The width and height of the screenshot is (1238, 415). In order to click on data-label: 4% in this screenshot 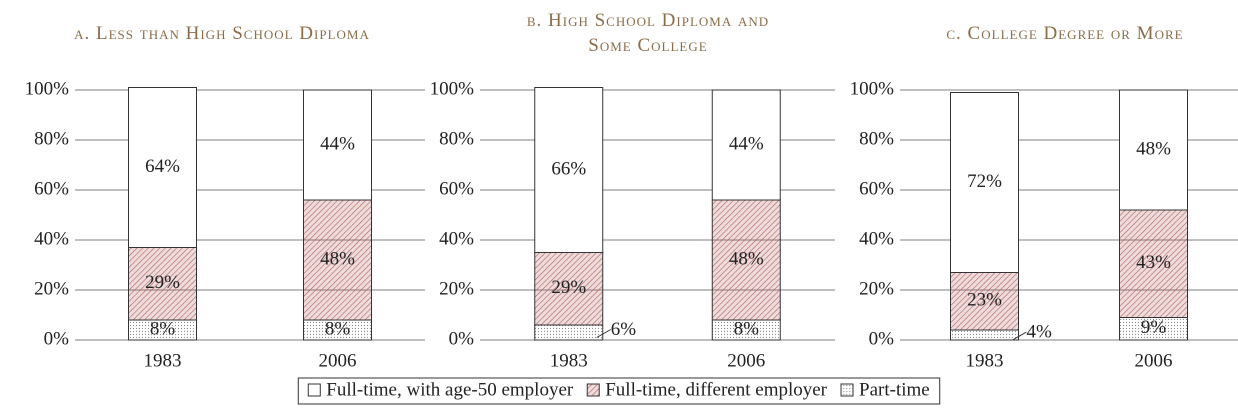, I will do `click(1040, 331)`.